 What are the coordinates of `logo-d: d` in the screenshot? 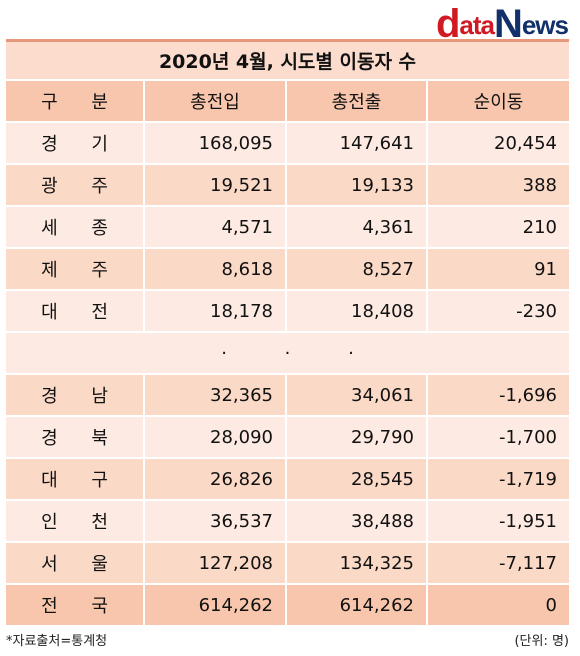 It's located at (447, 24).